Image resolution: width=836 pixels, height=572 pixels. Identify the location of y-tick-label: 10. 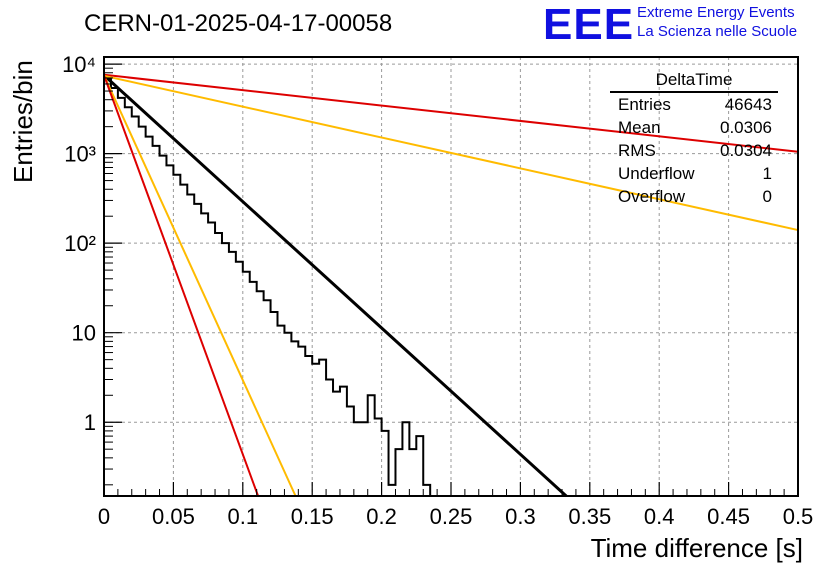
(84, 333).